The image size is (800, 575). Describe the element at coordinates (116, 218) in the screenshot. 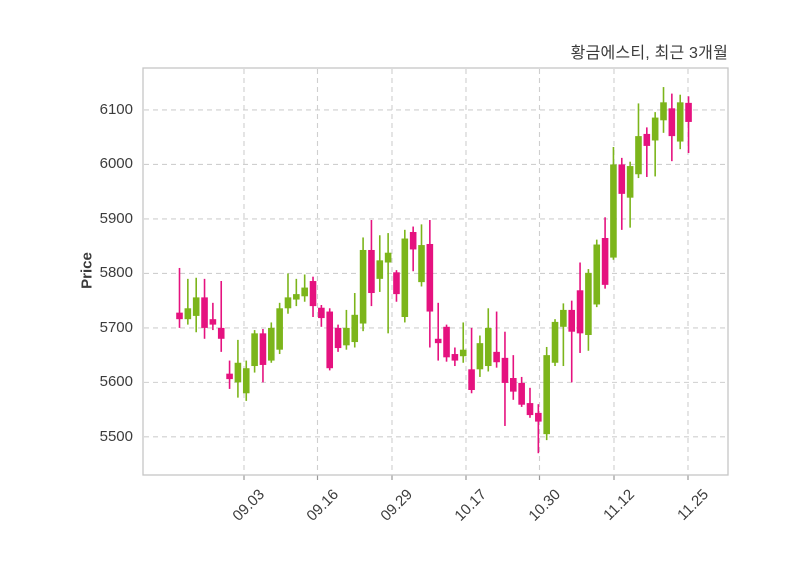

I see `y-tick-label: 5900` at that location.